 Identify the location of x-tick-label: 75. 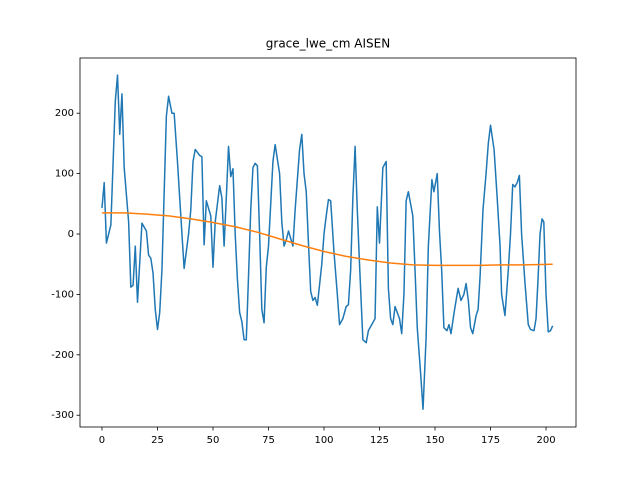
(268, 440).